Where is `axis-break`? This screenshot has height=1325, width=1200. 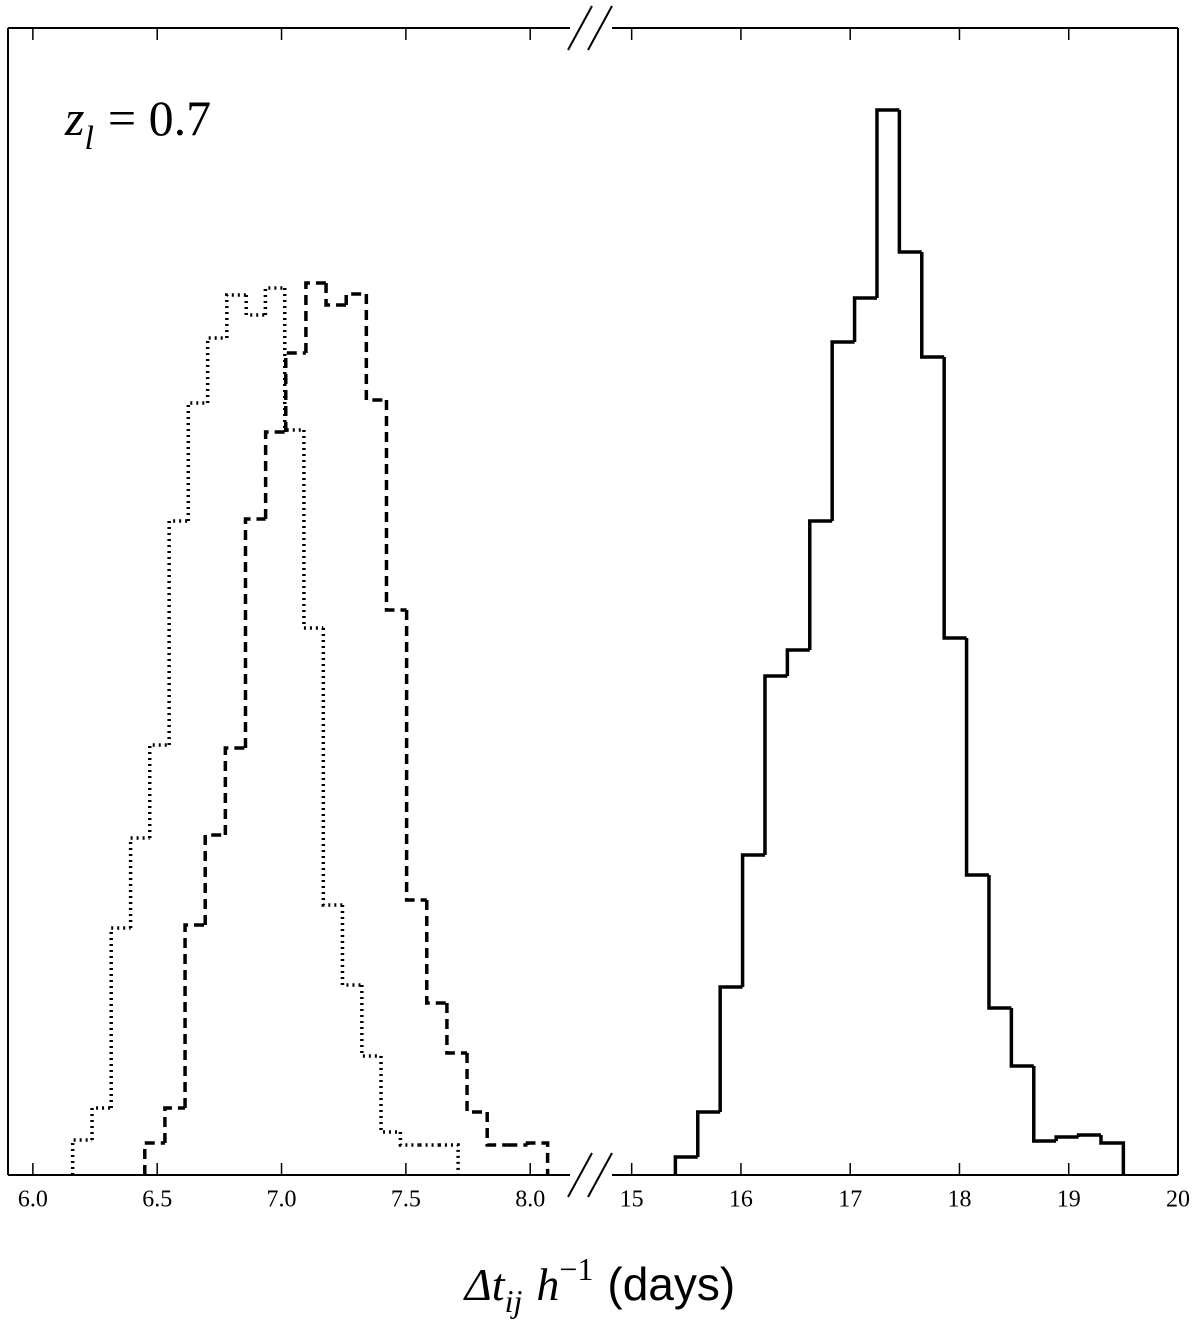 axis-break is located at coordinates (590, 601).